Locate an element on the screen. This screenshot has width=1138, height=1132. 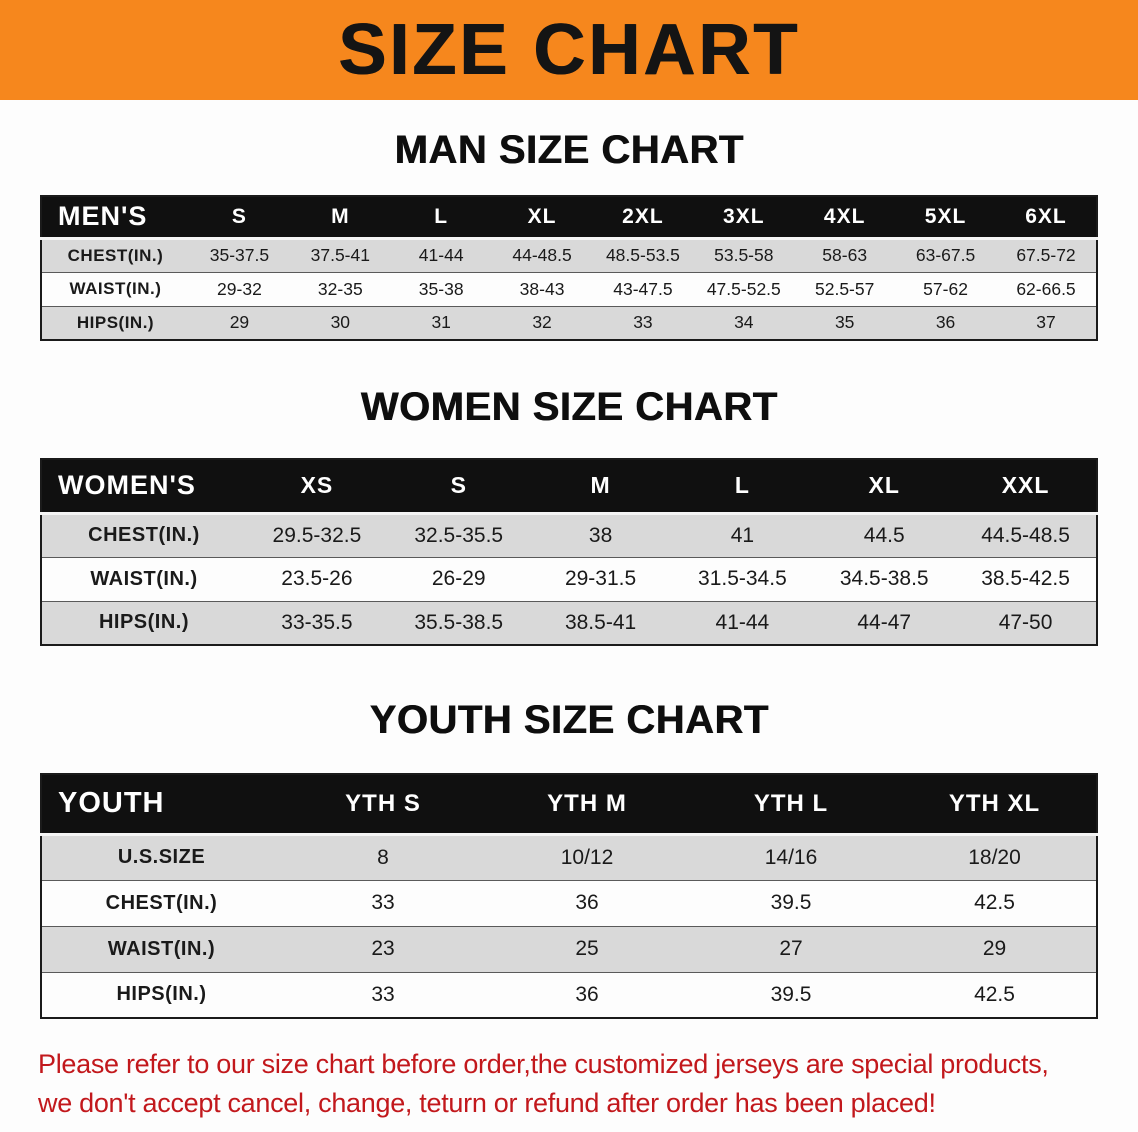
size-value-cell: 33-35.5 is located at coordinates (317, 623).